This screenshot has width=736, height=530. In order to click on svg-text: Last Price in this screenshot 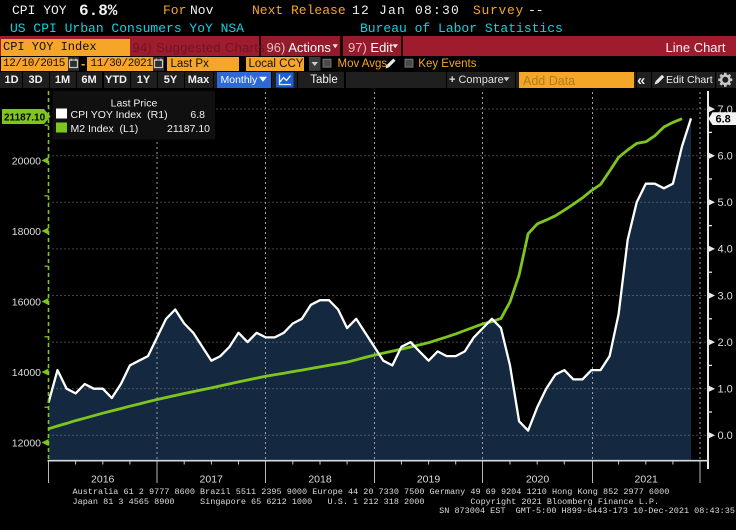, I will do `click(134, 104)`.